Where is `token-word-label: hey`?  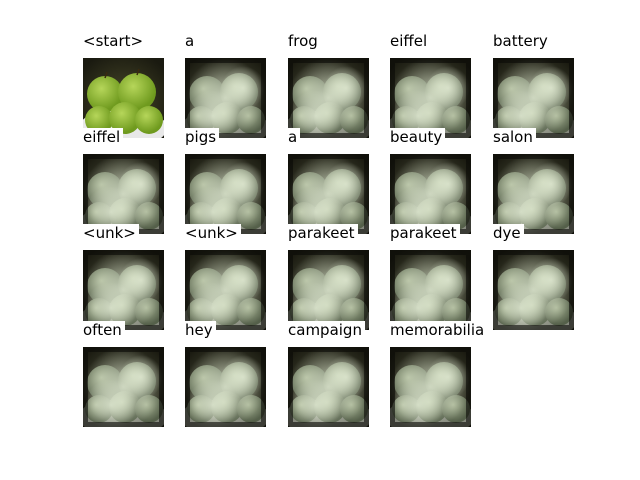
token-word-label: hey is located at coordinates (200, 330).